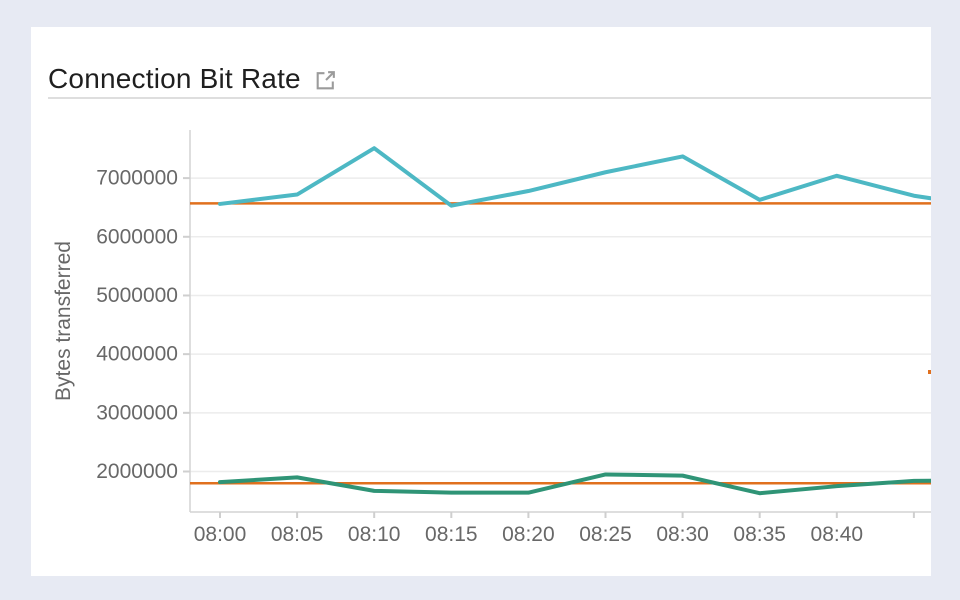  Describe the element at coordinates (489, 98) in the screenshot. I see `header-divider` at that location.